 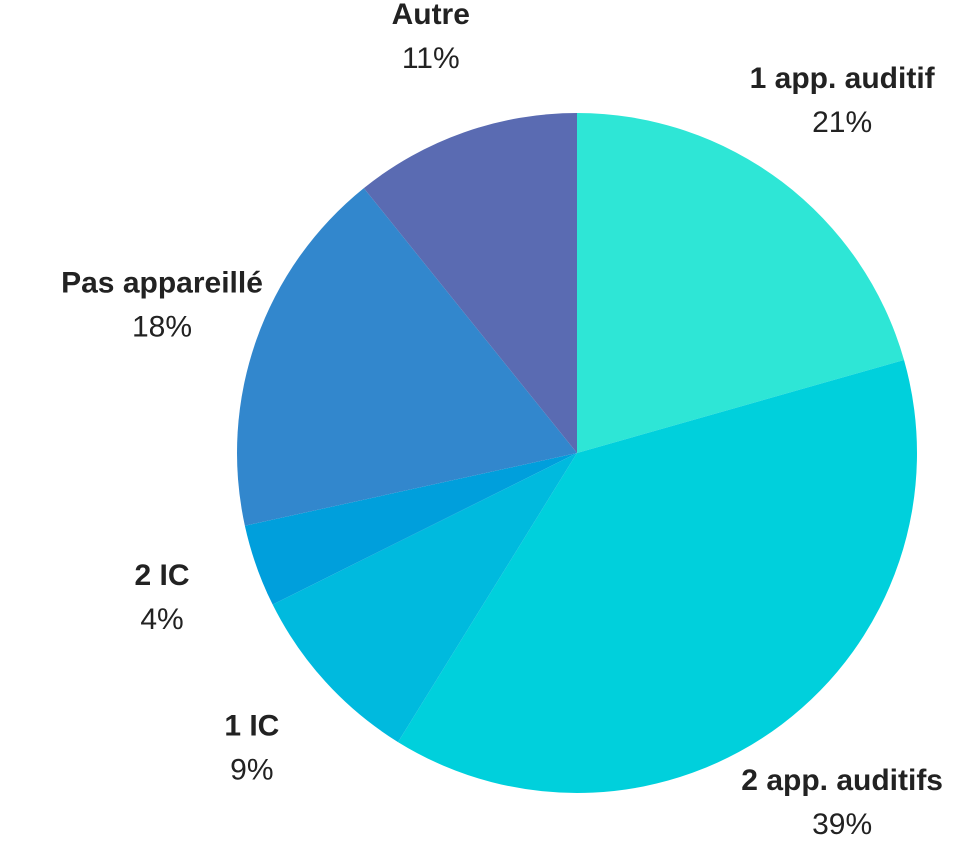 I want to click on slice-label: 1 app. auditif, so click(x=843, y=78).